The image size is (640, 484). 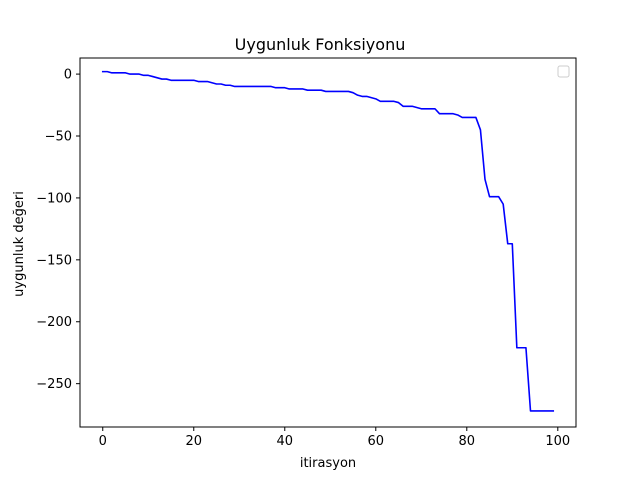 I want to click on y-tick-label: −100, so click(x=54, y=198).